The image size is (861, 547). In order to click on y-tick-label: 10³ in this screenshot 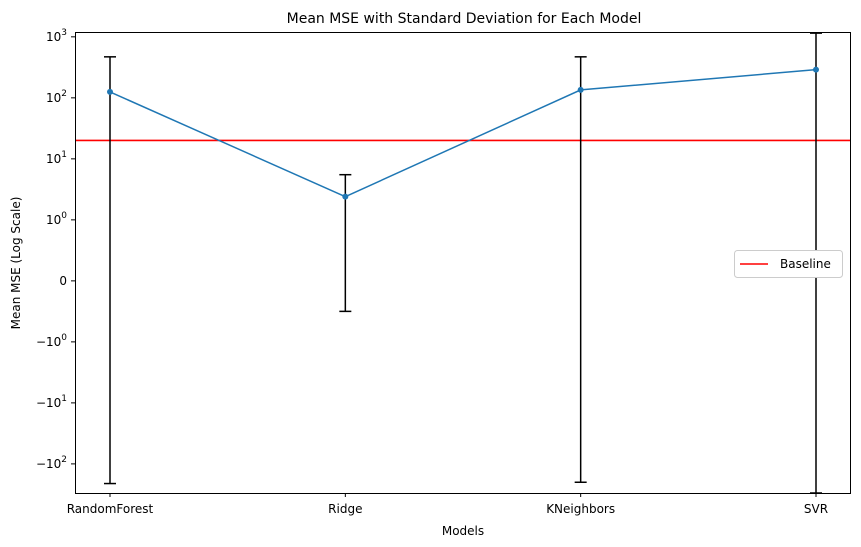, I will do `click(56, 36)`.